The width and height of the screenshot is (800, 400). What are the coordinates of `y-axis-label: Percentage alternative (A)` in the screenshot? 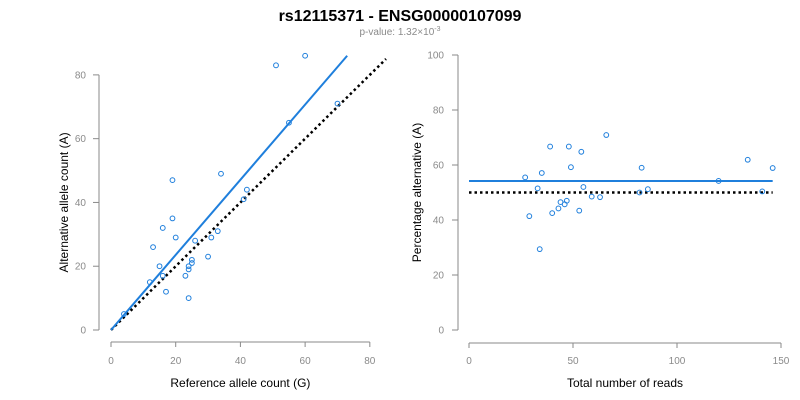 It's located at (417, 192).